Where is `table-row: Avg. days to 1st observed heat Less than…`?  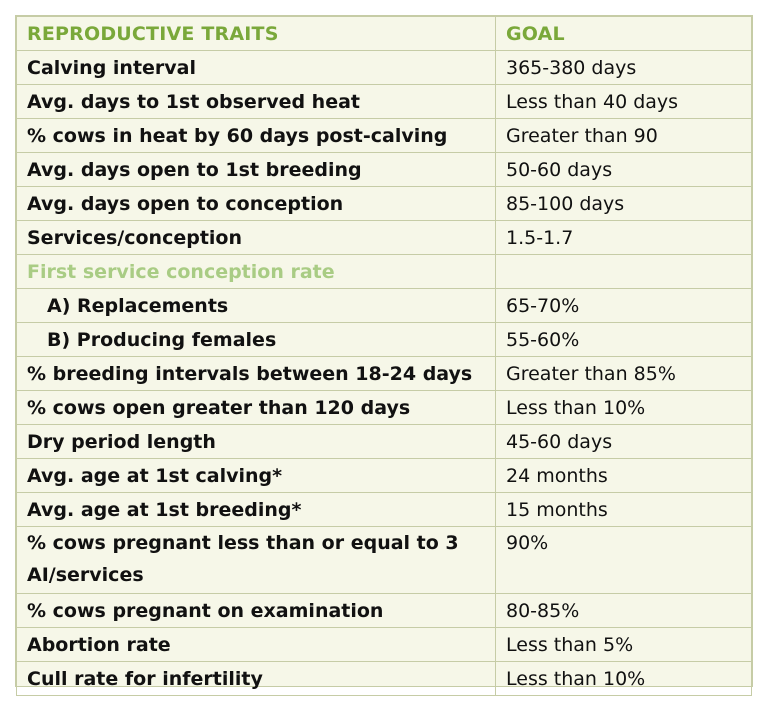
table-row: Avg. days to 1st observed heat Less than… is located at coordinates (384, 101).